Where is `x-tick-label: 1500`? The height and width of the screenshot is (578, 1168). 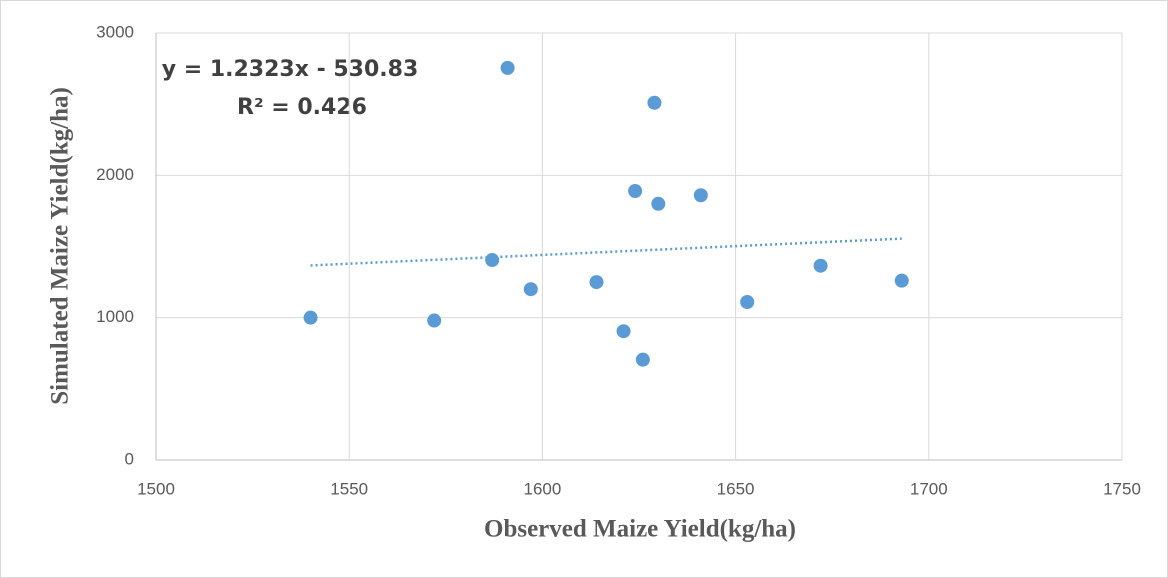 x-tick-label: 1500 is located at coordinates (156, 488).